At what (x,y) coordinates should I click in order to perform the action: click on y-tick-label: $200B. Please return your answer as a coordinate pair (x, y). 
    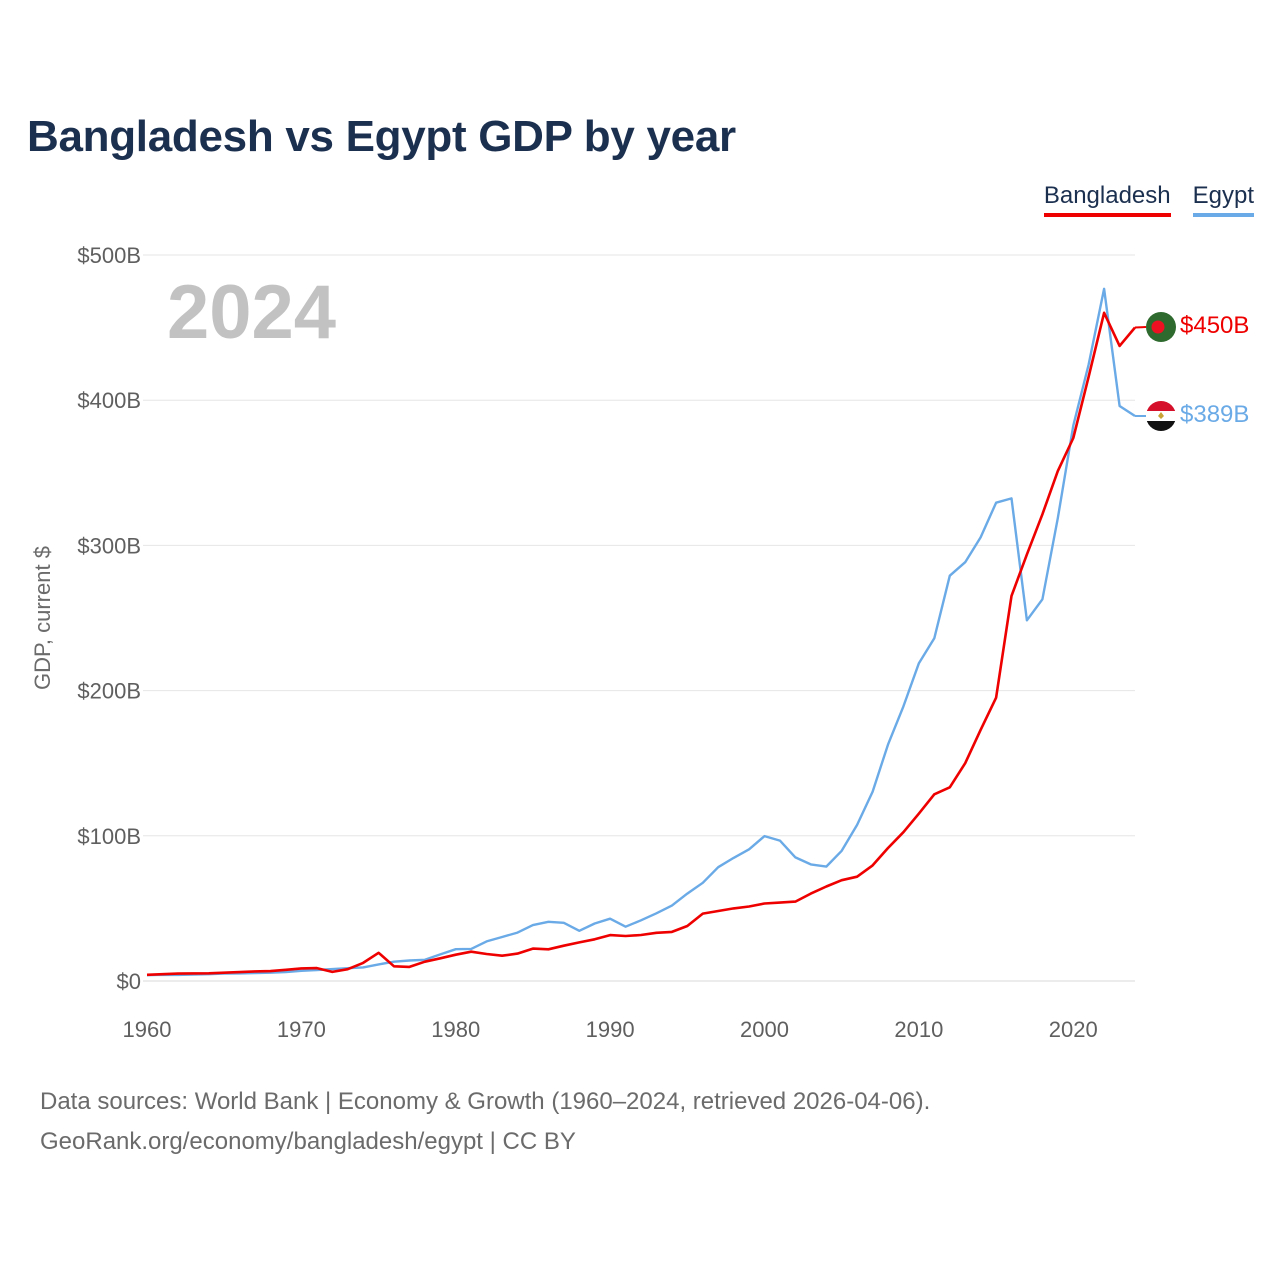
    Looking at the image, I should click on (109, 691).